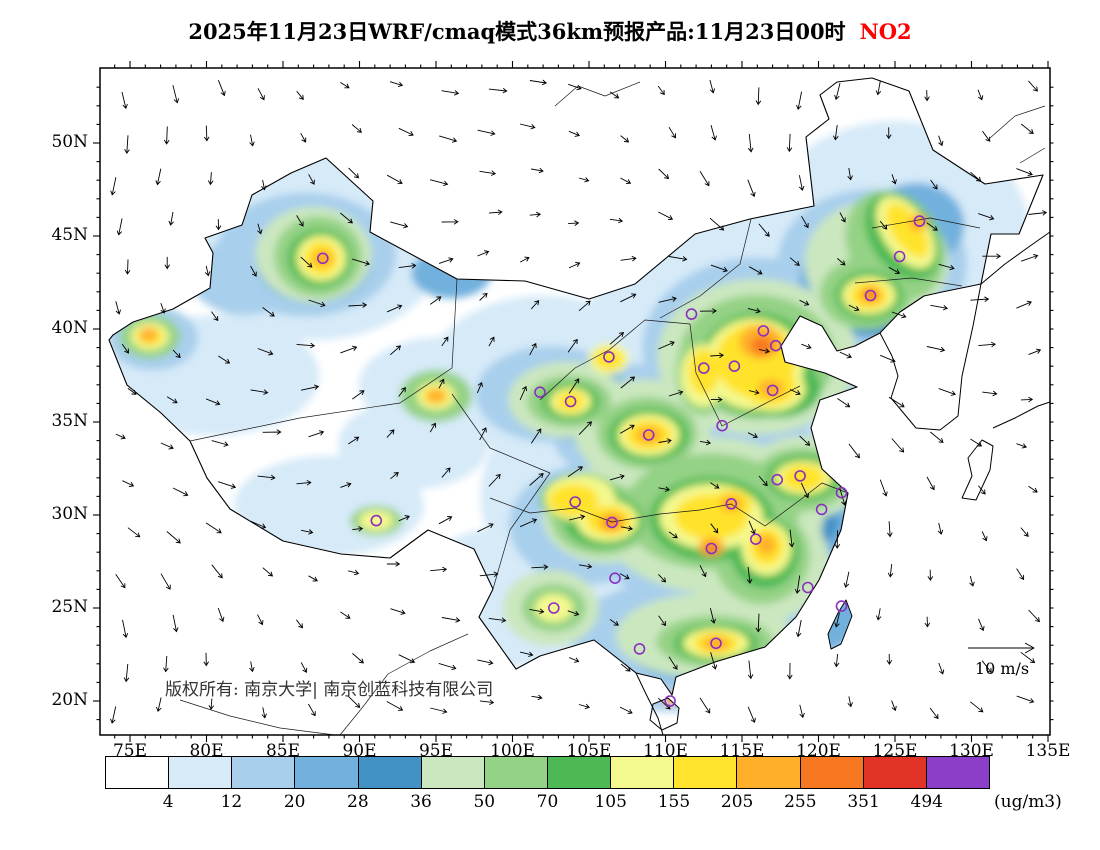  What do you see at coordinates (69, 235) in the screenshot?
I see `lat-tick-label: 45N` at bounding box center [69, 235].